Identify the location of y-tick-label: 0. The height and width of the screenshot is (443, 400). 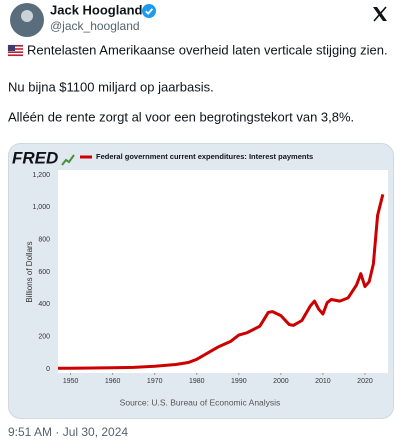
(48, 369).